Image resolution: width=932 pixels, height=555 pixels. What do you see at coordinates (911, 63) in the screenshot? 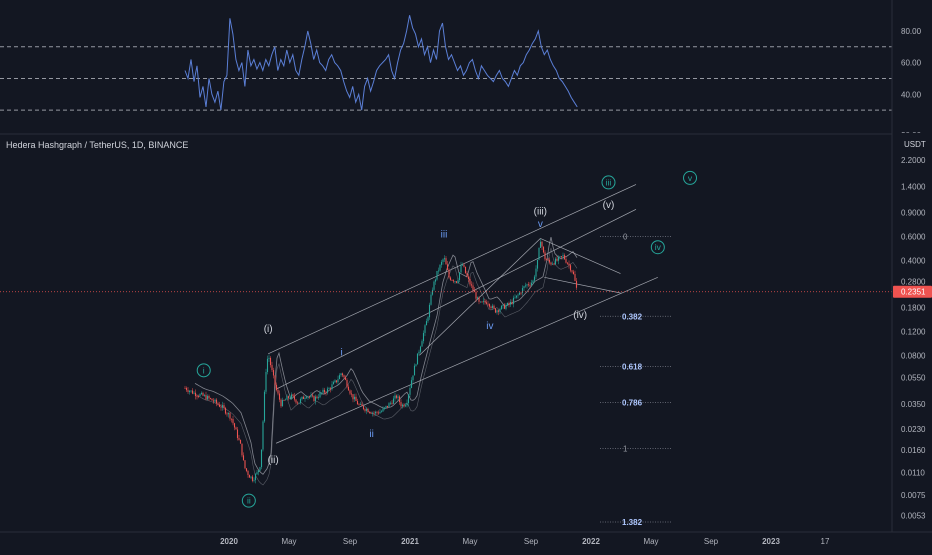
I see `indicator-tick-label: 60.00` at bounding box center [911, 63].